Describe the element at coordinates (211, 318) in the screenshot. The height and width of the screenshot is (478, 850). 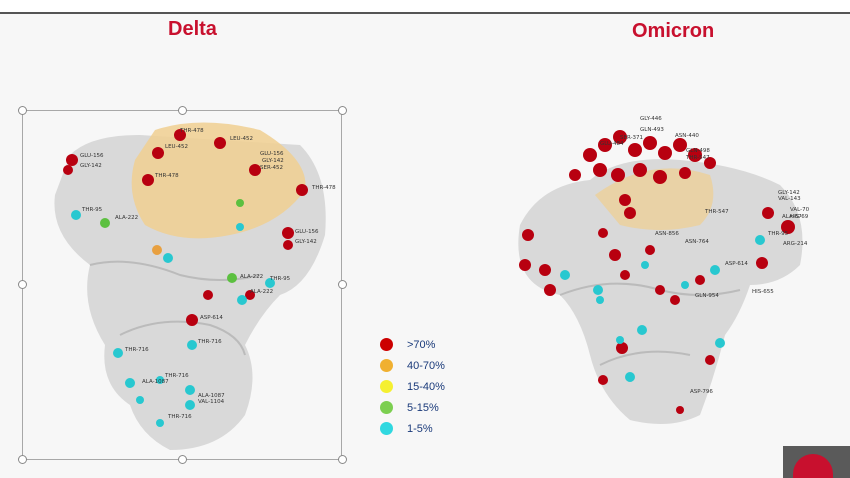
I see `delta-residue-label: ASP-614` at that location.